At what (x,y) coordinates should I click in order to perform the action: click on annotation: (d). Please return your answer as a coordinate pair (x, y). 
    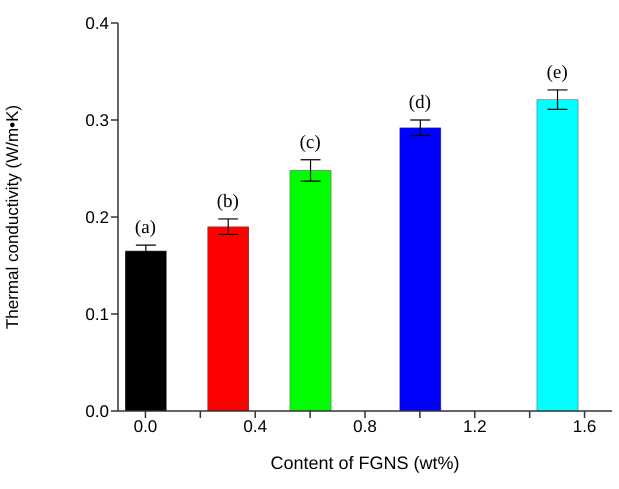
    Looking at the image, I should click on (419, 102).